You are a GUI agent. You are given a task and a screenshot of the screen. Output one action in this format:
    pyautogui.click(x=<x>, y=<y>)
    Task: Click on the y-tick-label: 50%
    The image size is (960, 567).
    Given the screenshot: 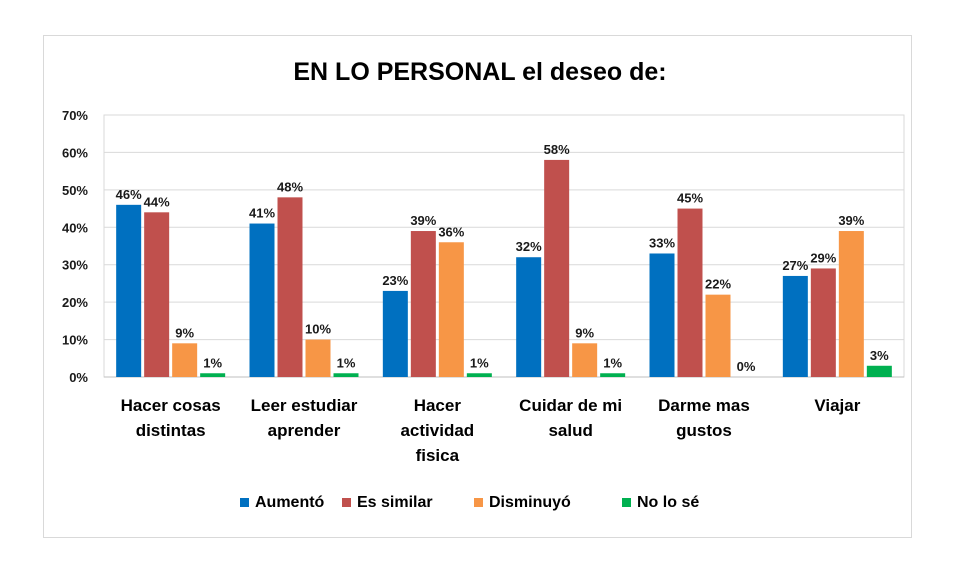 What is the action you would take?
    pyautogui.click(x=75, y=190)
    